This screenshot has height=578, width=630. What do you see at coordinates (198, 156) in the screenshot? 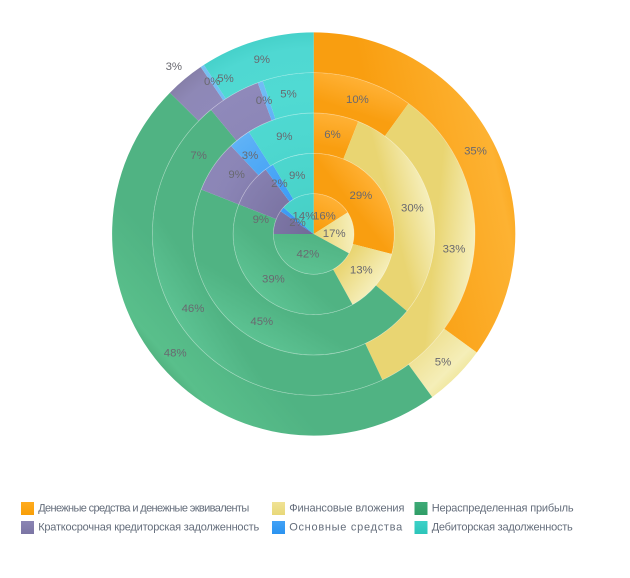
I see `svg-text: 7%` at bounding box center [198, 156].